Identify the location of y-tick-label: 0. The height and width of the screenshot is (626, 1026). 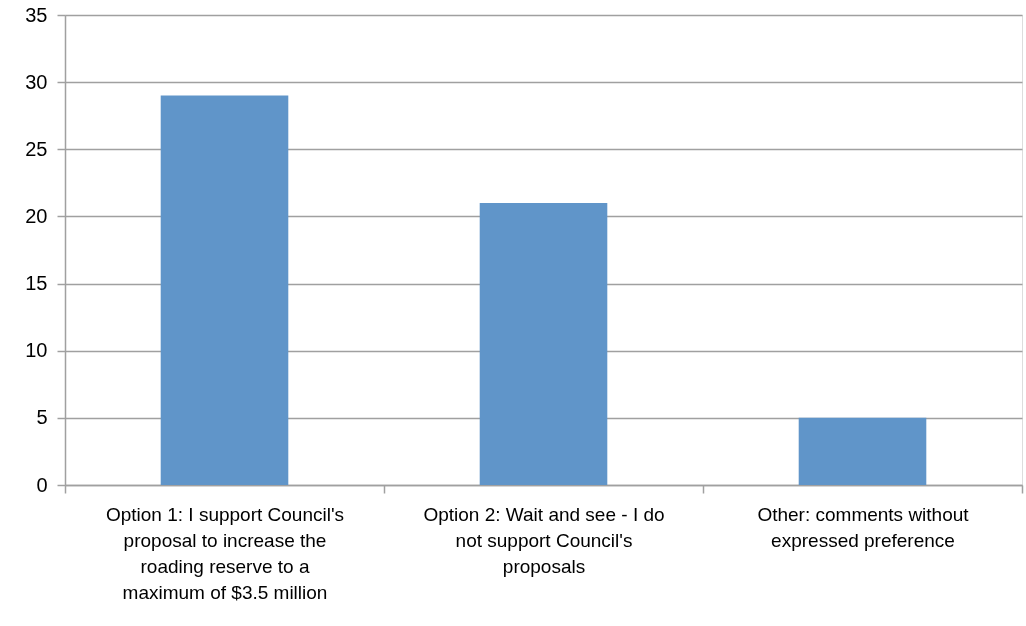
(42, 484).